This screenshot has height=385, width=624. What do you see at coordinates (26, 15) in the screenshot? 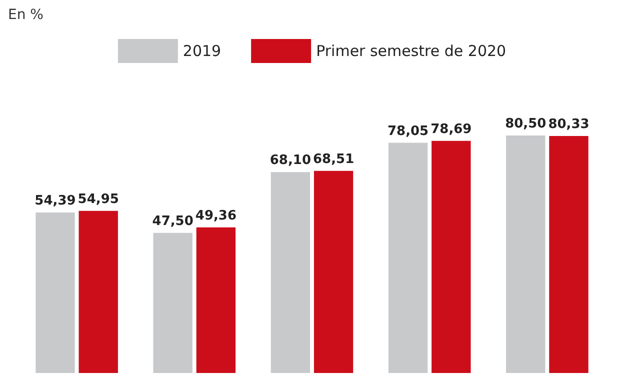
I see `chart-subtitle: En %` at bounding box center [26, 15].